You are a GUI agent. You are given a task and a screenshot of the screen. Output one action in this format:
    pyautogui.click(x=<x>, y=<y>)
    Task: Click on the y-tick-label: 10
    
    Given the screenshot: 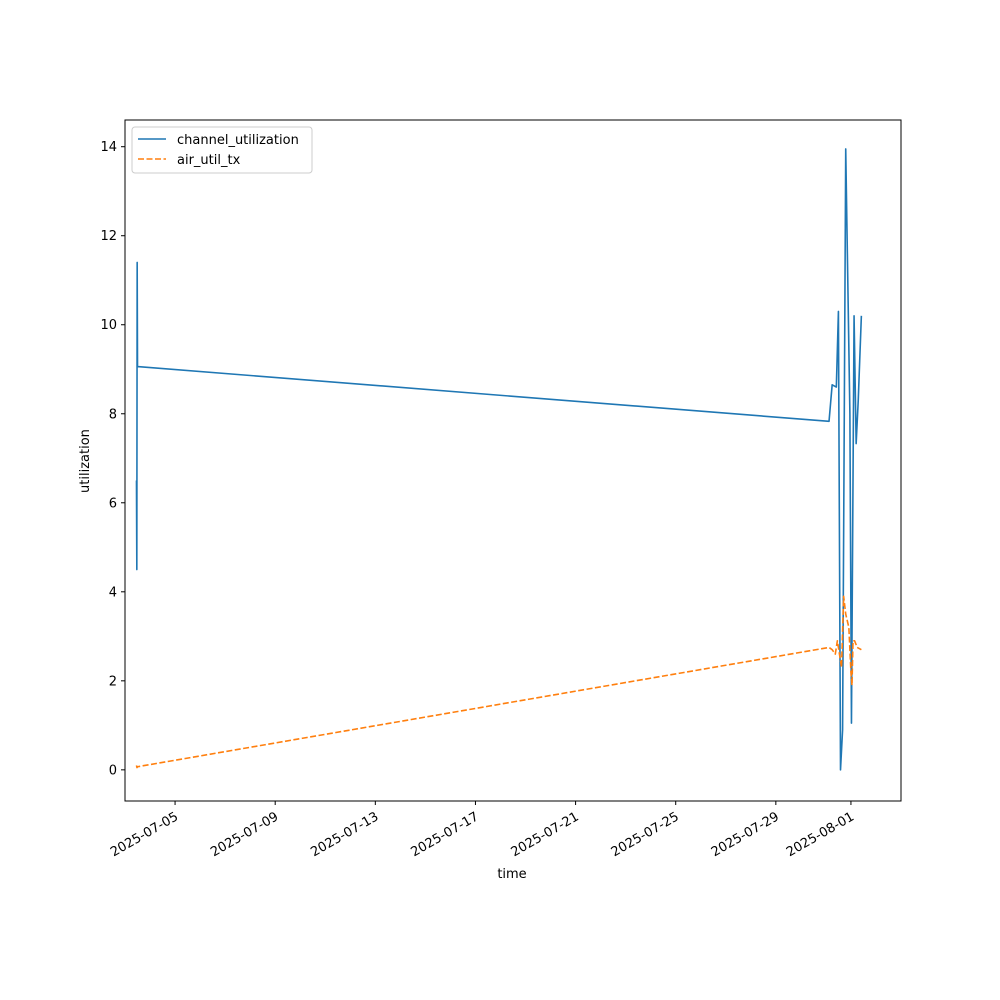 What is the action you would take?
    pyautogui.click(x=108, y=325)
    